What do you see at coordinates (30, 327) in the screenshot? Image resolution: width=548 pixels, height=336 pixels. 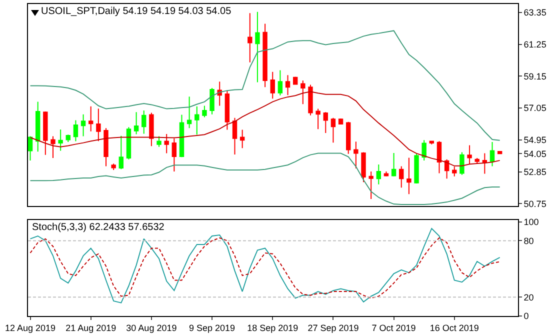 I see `x-tick-label: 12 Aug 2019` at bounding box center [30, 327].